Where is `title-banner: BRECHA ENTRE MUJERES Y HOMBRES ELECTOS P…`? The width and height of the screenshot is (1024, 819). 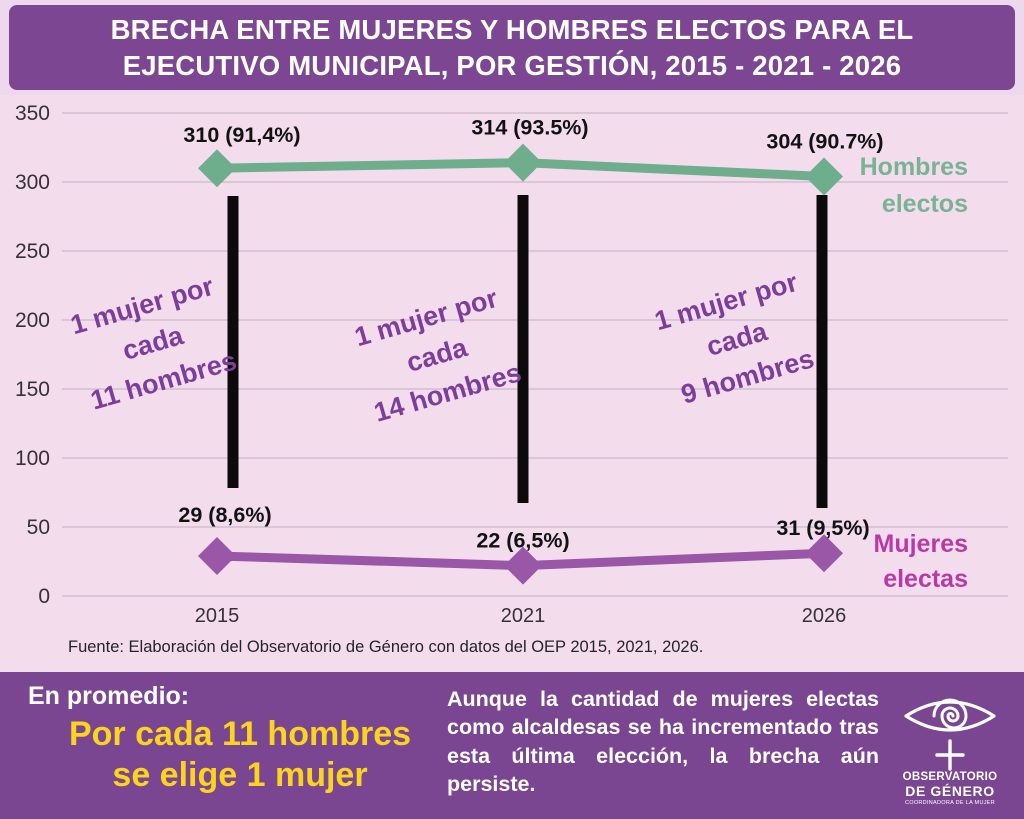 title-banner: BRECHA ENTRE MUJERES Y HOMBRES ELECTOS P… is located at coordinates (512, 47).